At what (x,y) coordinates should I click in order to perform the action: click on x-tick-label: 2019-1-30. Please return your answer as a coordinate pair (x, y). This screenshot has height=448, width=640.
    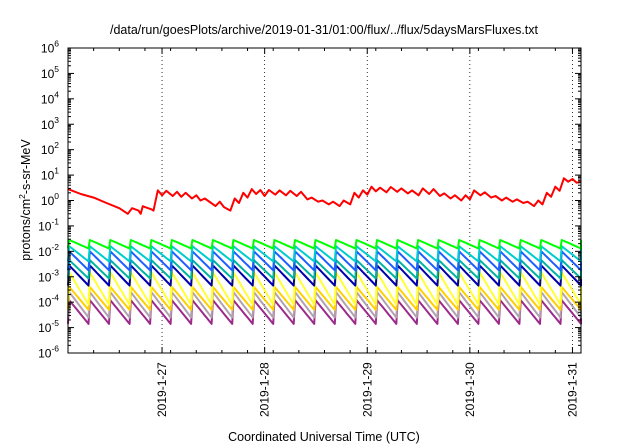
    Looking at the image, I should click on (470, 389).